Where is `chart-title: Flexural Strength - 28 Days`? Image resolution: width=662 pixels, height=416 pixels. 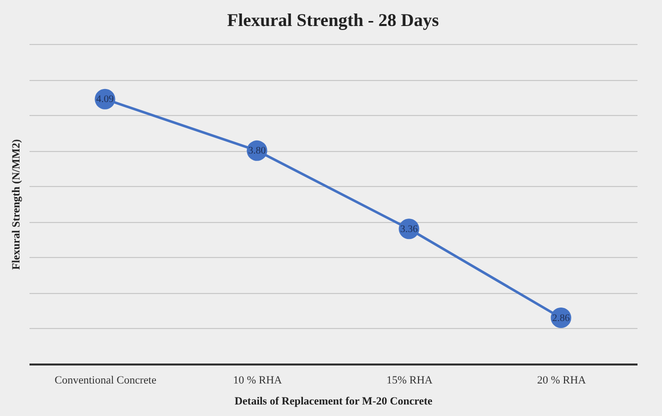 chart-title: Flexural Strength - 28 Days is located at coordinates (333, 20).